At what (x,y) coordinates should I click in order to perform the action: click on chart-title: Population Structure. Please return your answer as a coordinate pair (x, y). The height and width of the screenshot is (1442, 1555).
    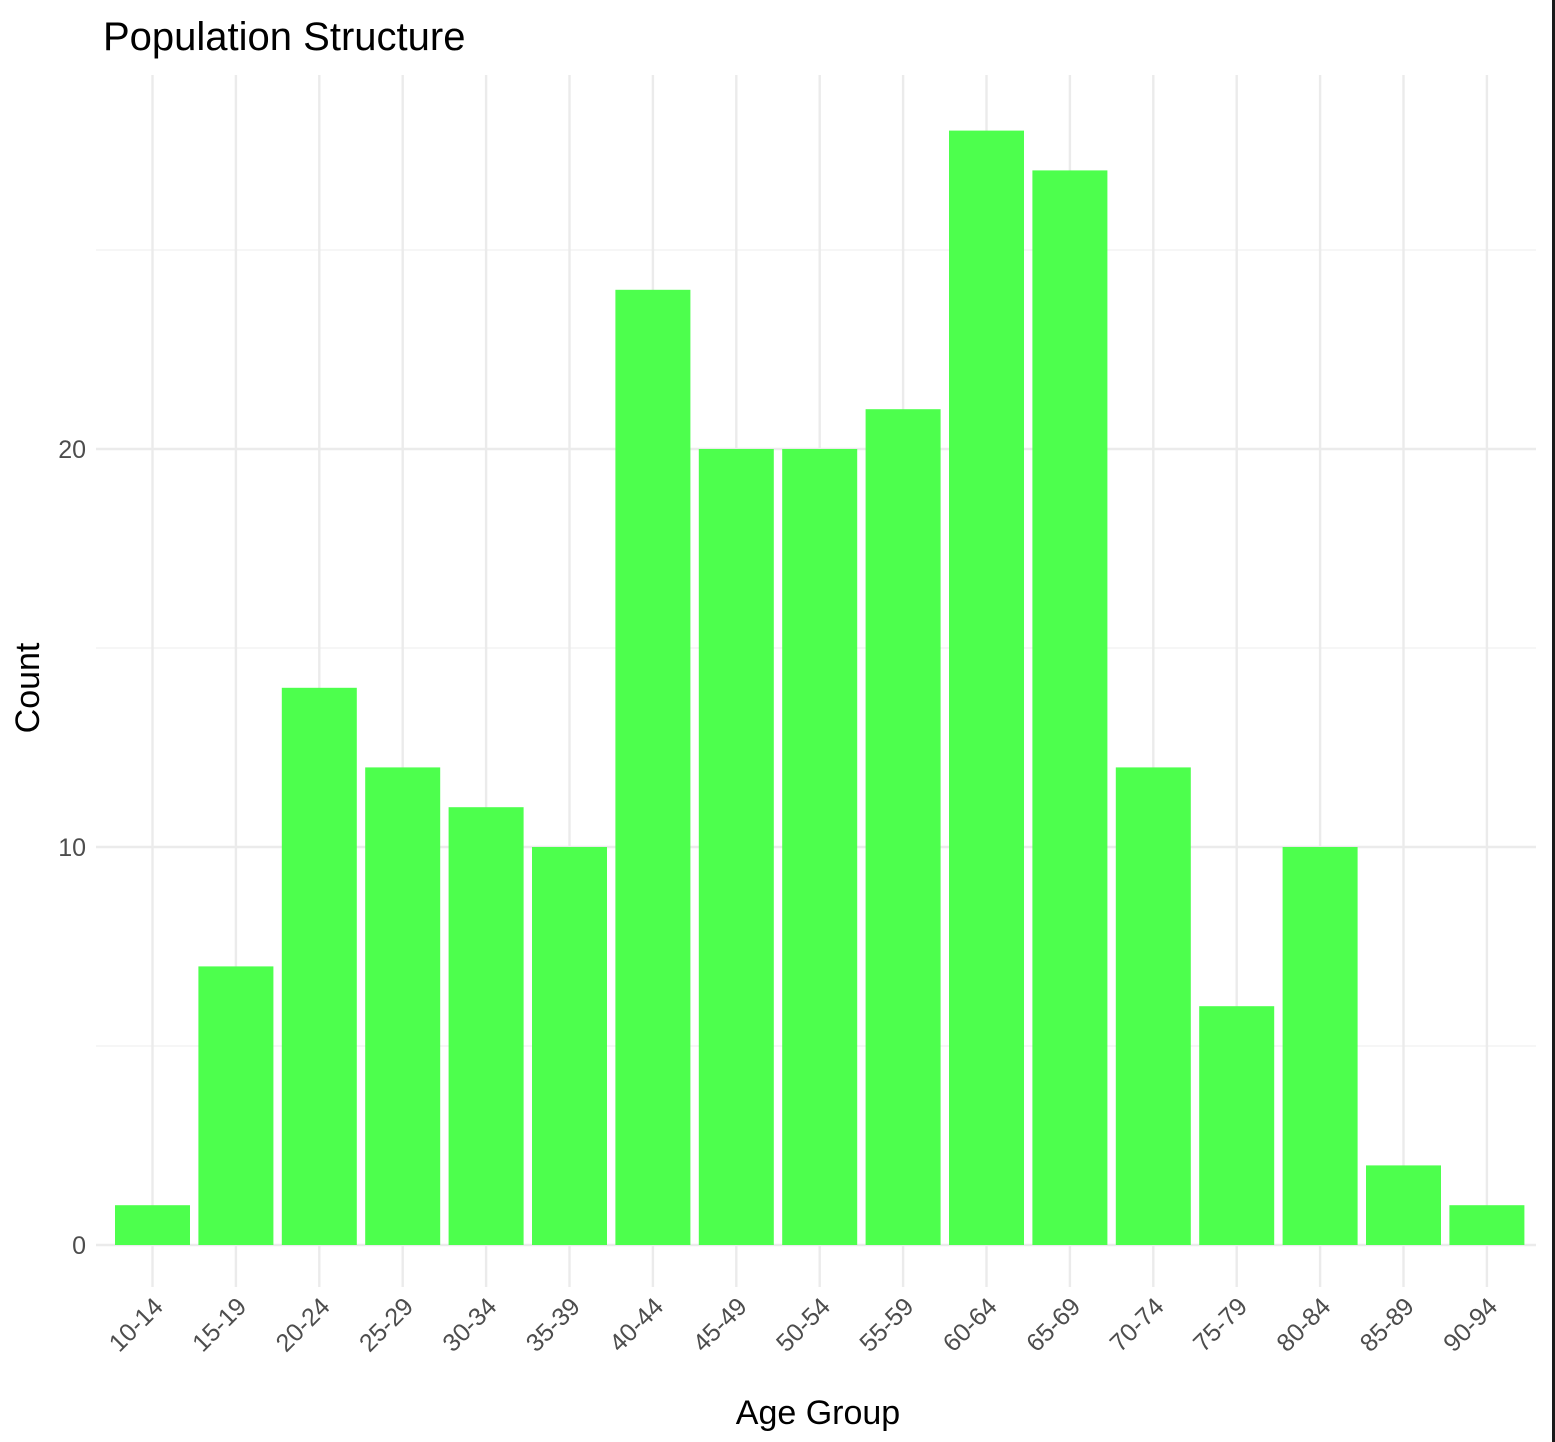
    Looking at the image, I should click on (284, 37).